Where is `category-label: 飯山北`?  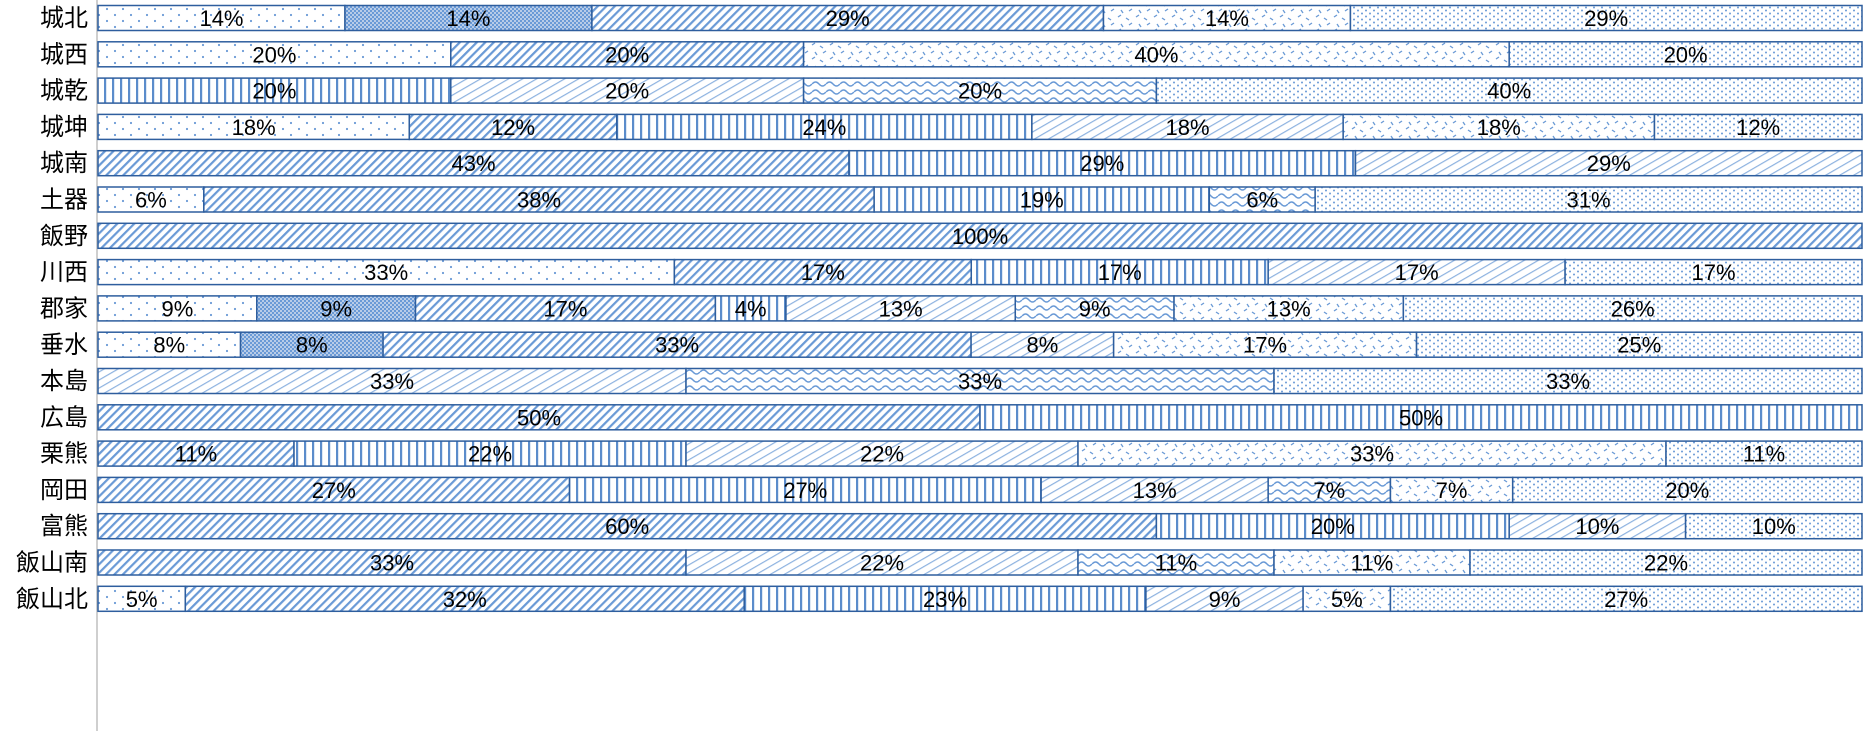 category-label: 飯山北 is located at coordinates (52, 599).